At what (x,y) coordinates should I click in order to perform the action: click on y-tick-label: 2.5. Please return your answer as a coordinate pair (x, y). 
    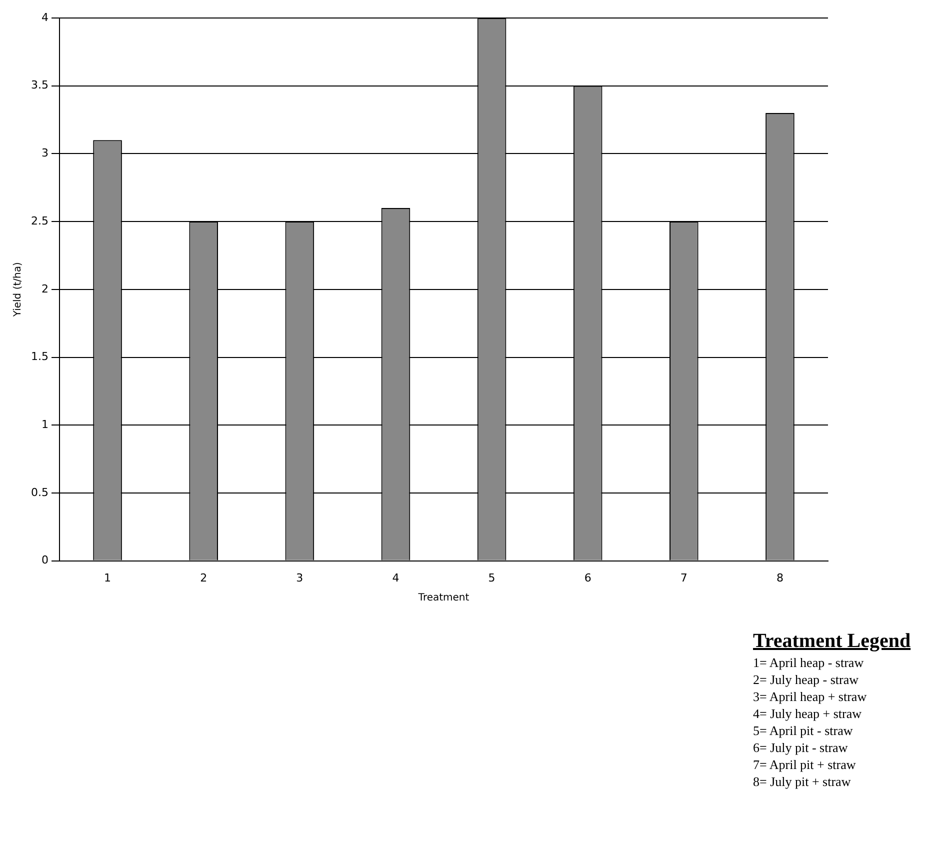
    Looking at the image, I should click on (39, 221).